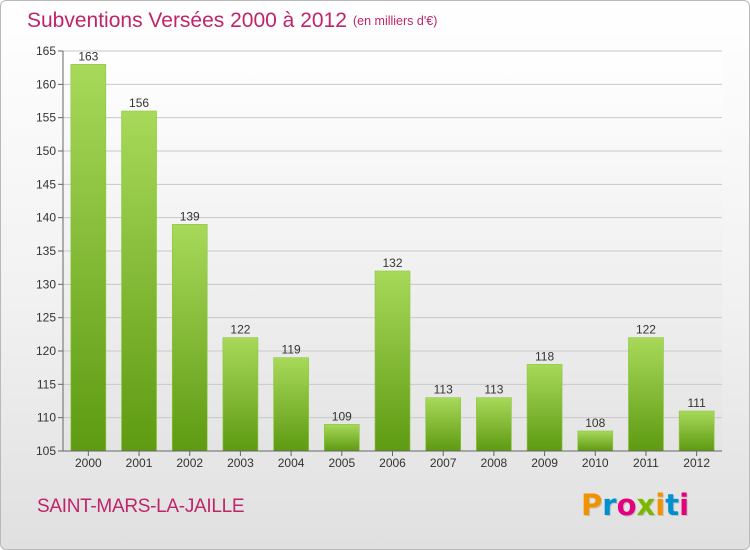  I want to click on bar-value-label: 111, so click(697, 403).